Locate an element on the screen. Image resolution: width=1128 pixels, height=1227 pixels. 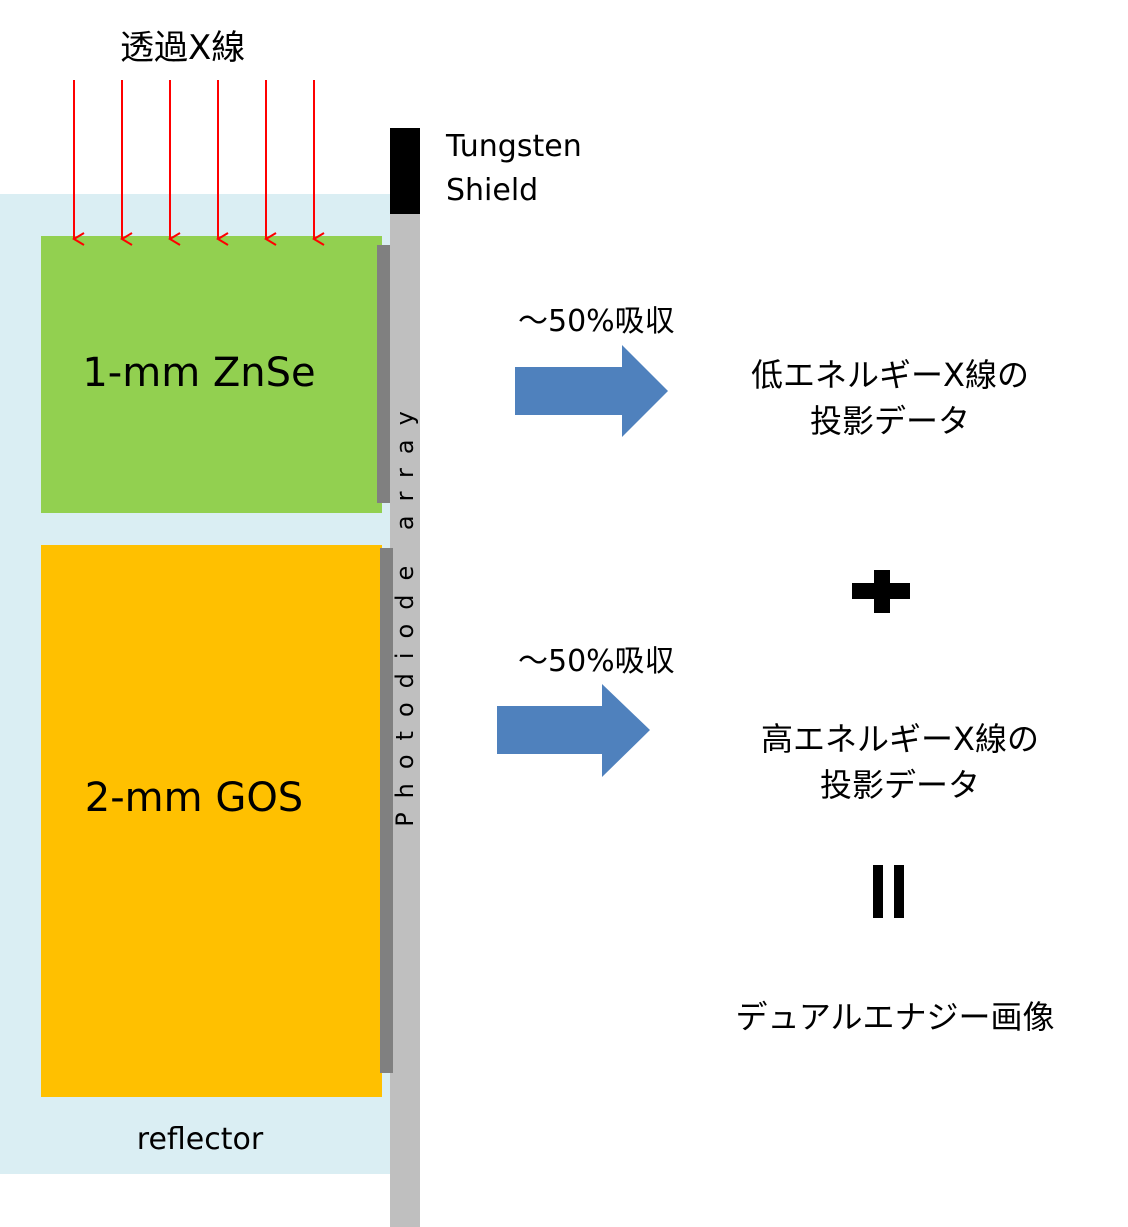
plus-symbol is located at coordinates (881, 591).